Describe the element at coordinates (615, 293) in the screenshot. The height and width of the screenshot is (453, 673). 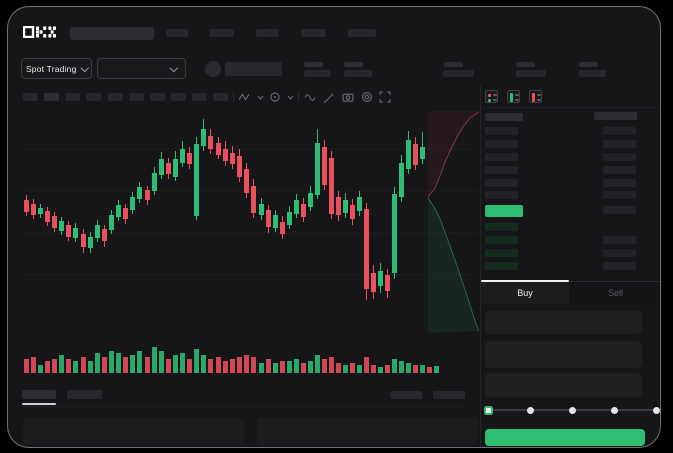
I see `tab-sell: Sell` at that location.